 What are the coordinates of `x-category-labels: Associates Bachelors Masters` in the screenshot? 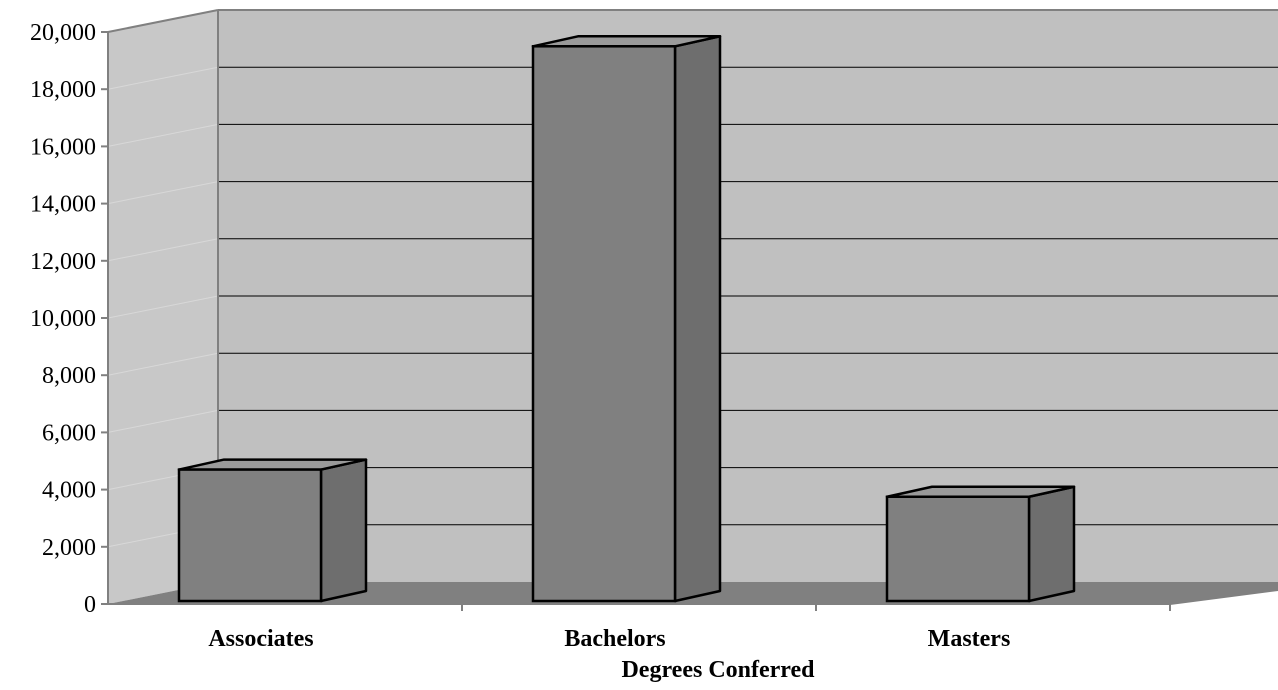 It's located at (609, 639).